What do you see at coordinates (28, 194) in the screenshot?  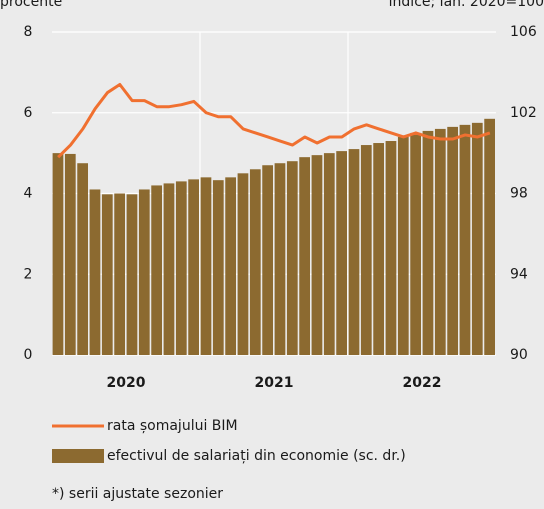 I see `y-tick-label: 4` at bounding box center [28, 194].